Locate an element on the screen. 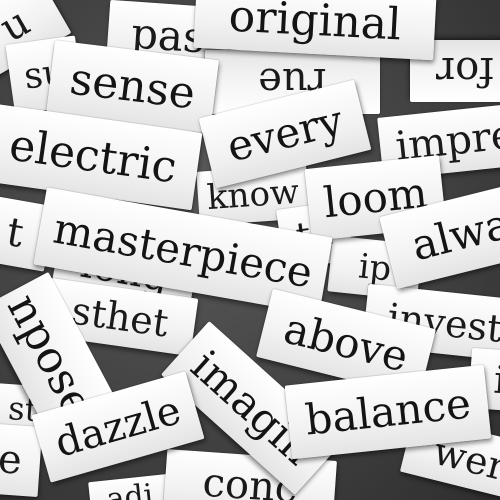 The image size is (500, 500). word-text: e is located at coordinates (12, 460).